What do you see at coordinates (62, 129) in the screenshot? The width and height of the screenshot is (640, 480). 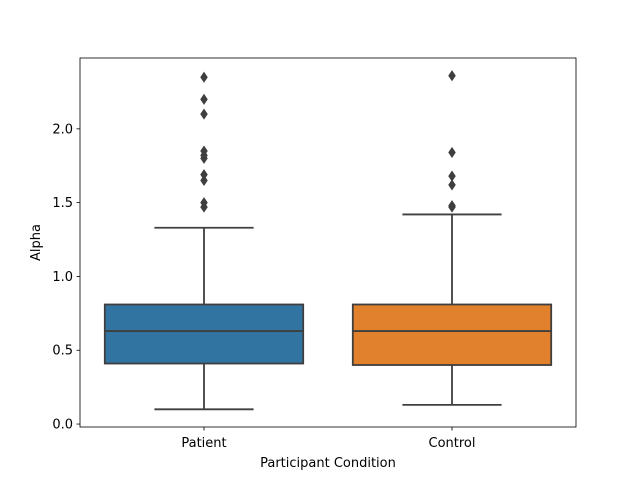 I see `y-tick-label: 2.0` at bounding box center [62, 129].